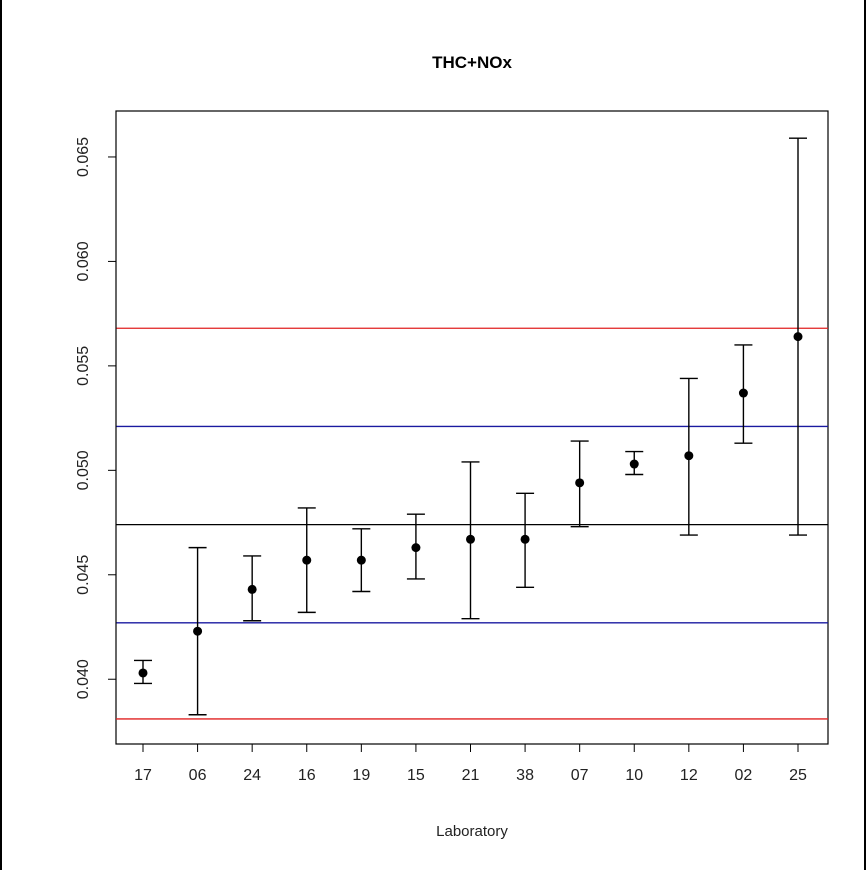 The width and height of the screenshot is (868, 870). I want to click on y-tick-label: 0.060, so click(83, 261).